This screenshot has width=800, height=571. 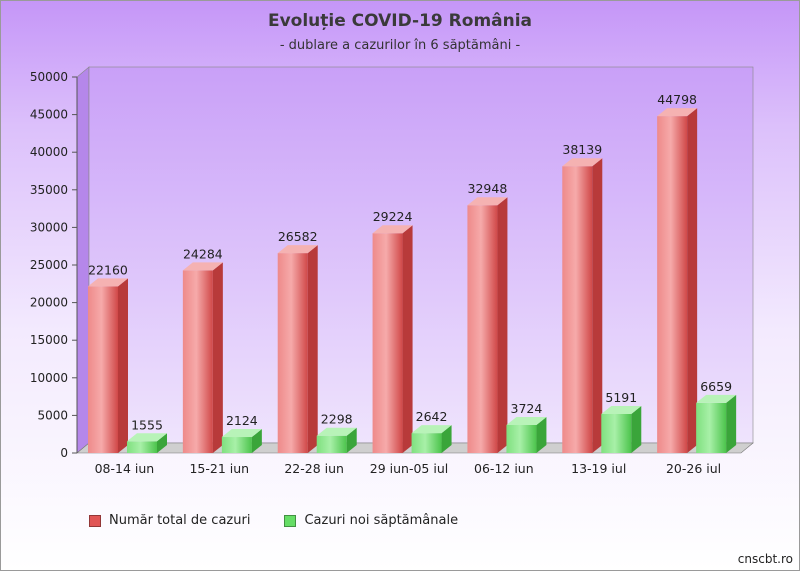 What do you see at coordinates (147, 424) in the screenshot?
I see `data-label: 1555` at bounding box center [147, 424].